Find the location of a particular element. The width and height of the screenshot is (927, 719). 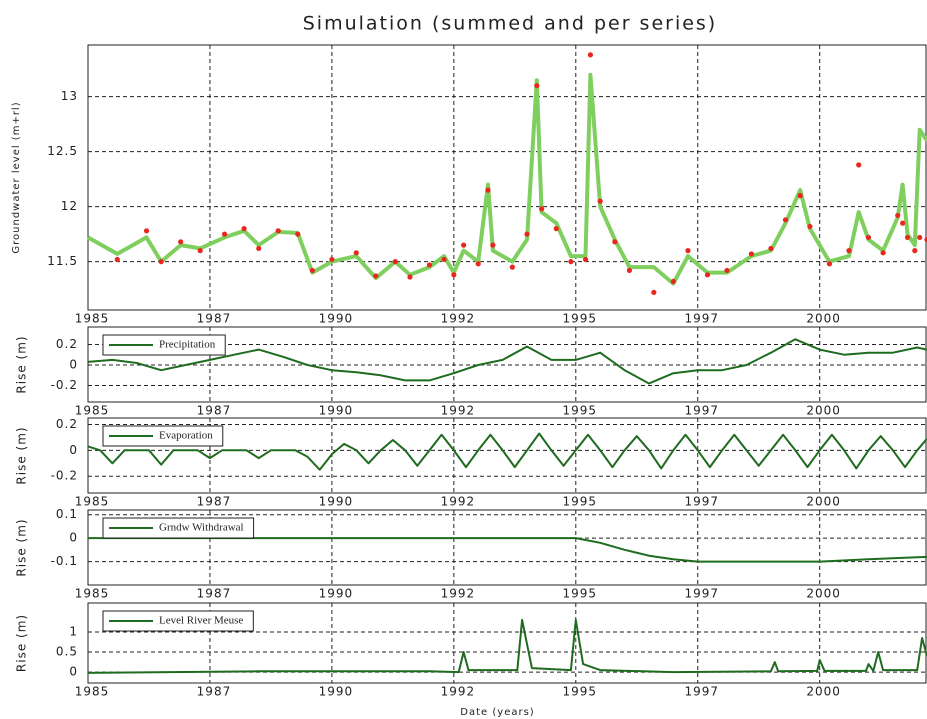

plot-frame is located at coordinates (507, 643).